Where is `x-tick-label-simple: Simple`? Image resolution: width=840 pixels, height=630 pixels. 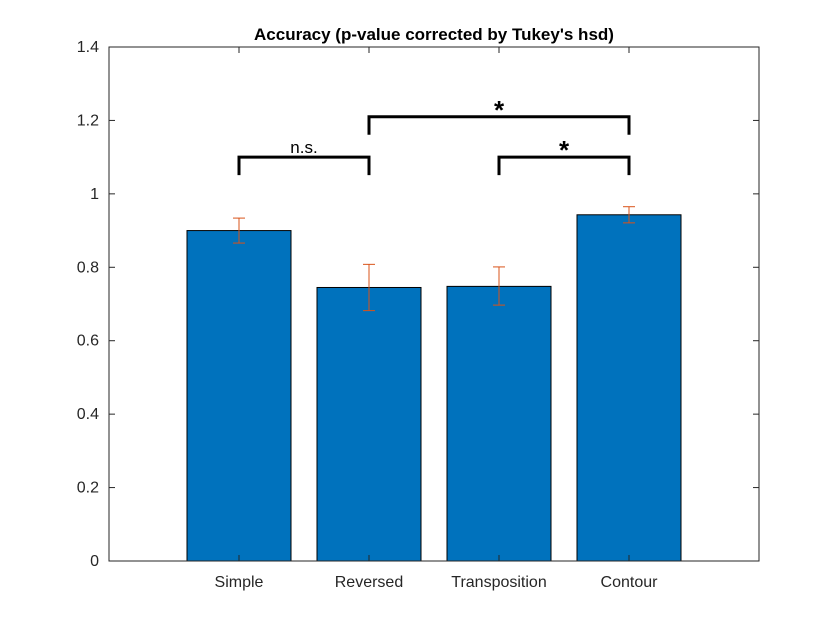 x-tick-label-simple: Simple is located at coordinates (239, 582).